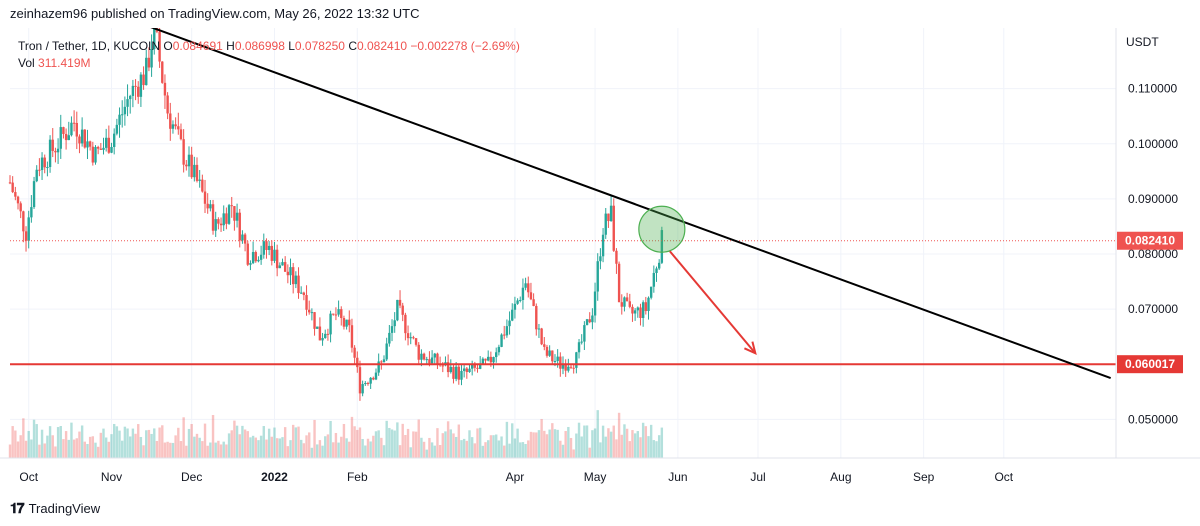 The width and height of the screenshot is (1200, 526). I want to click on brand-name: TradingView, so click(64, 508).